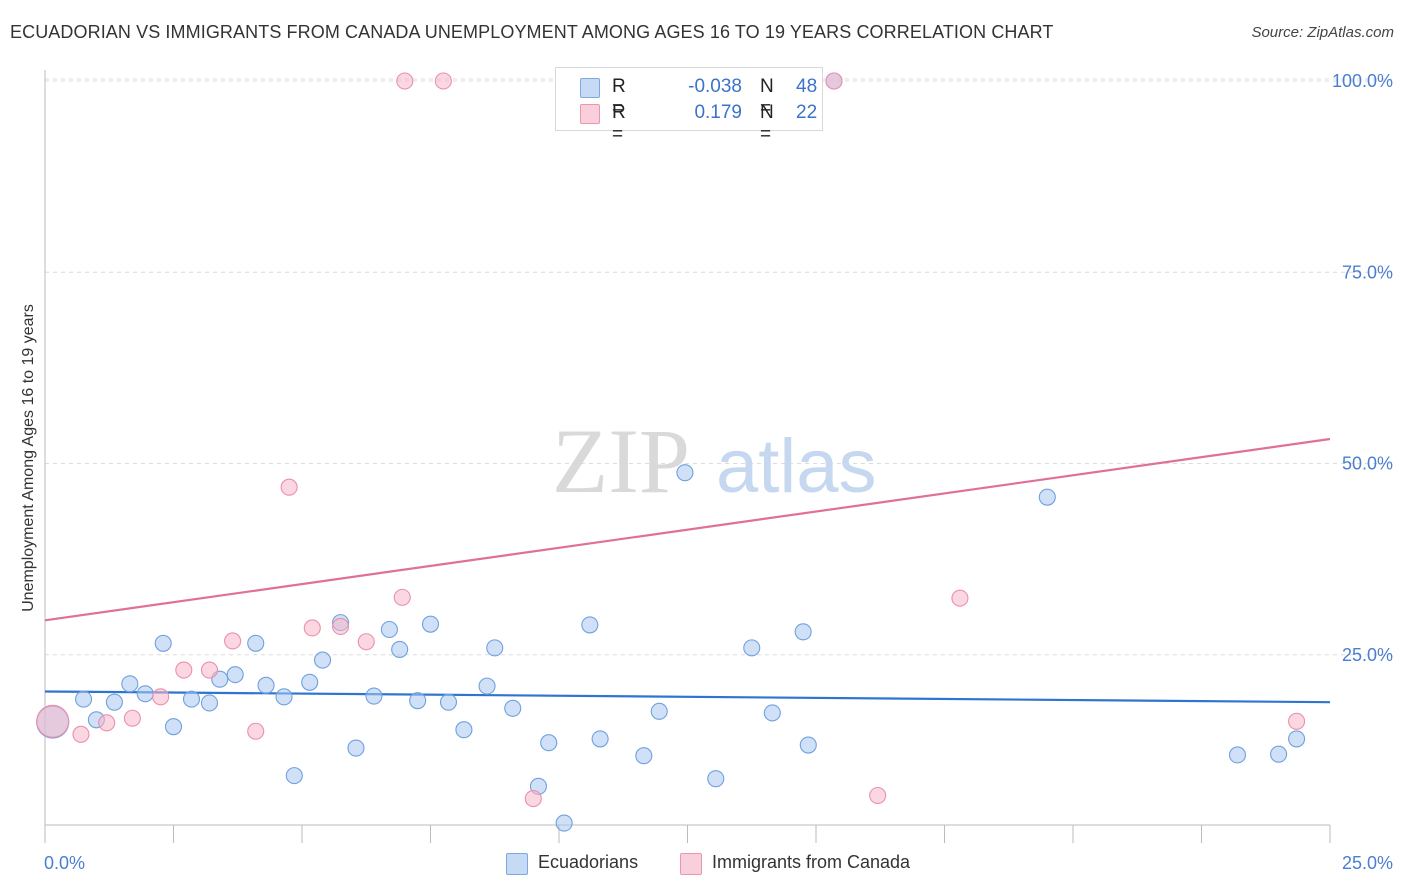 The width and height of the screenshot is (1406, 892). What do you see at coordinates (718, 112) in the screenshot?
I see `legend-r-value: 0.179` at bounding box center [718, 112].